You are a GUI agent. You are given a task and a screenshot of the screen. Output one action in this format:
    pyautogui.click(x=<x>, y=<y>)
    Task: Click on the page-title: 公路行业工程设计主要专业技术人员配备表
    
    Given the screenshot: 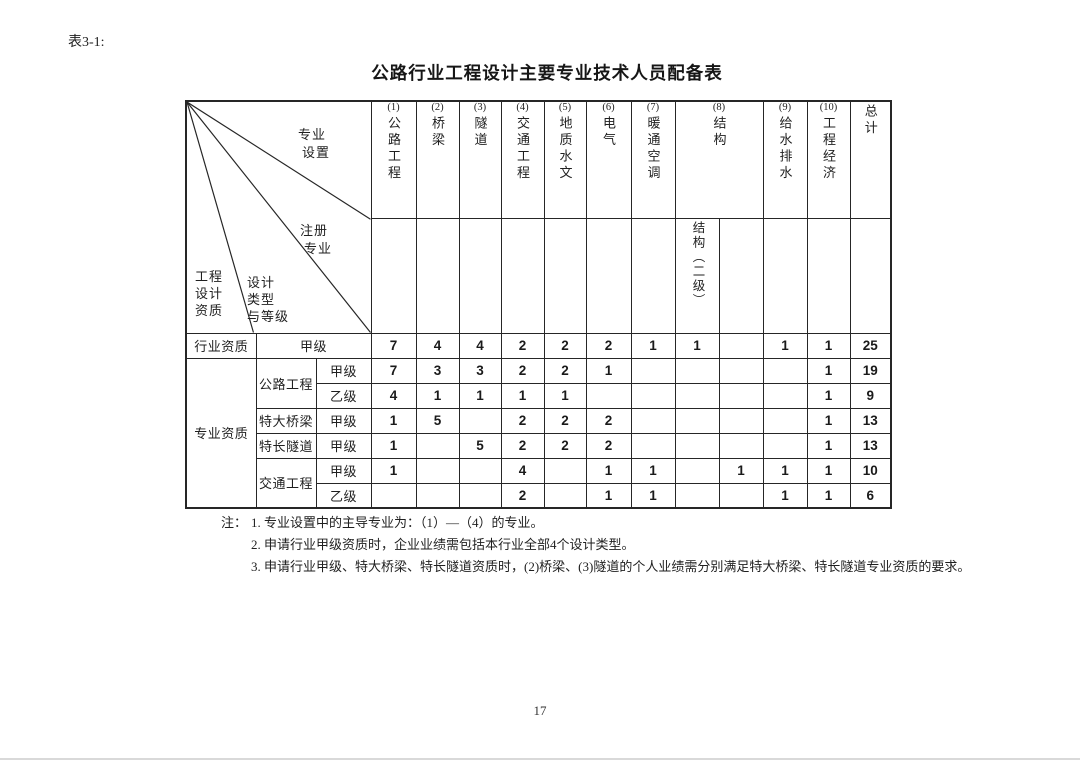 What is the action you would take?
    pyautogui.click(x=547, y=73)
    